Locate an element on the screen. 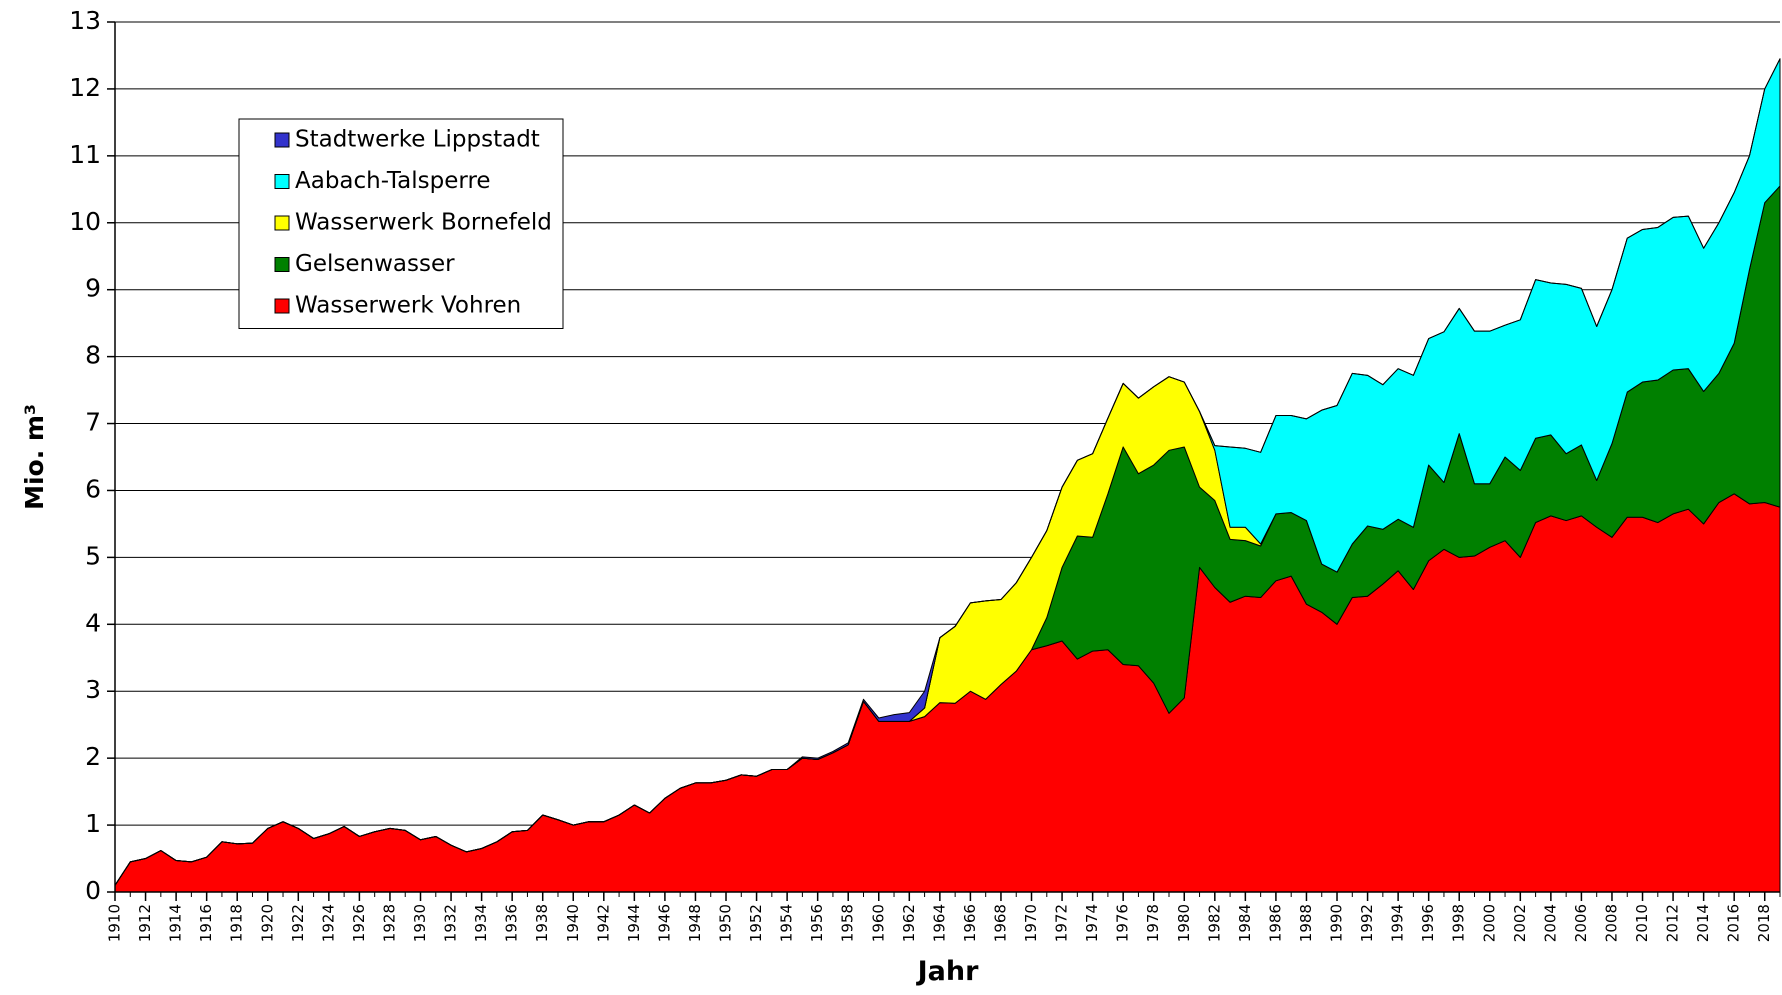  x-tick-label: 1986 is located at coordinates (1275, 923).